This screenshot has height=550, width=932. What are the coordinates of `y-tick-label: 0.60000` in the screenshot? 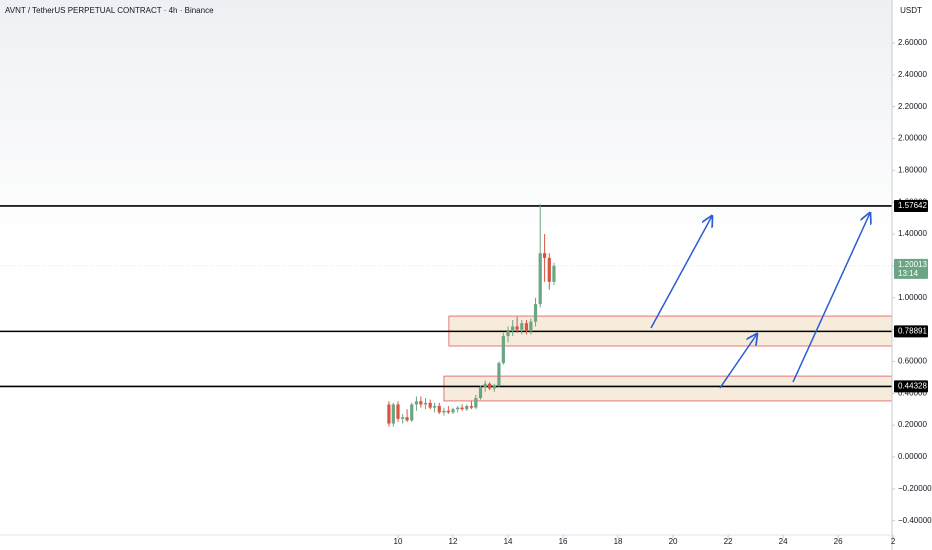 It's located at (912, 361).